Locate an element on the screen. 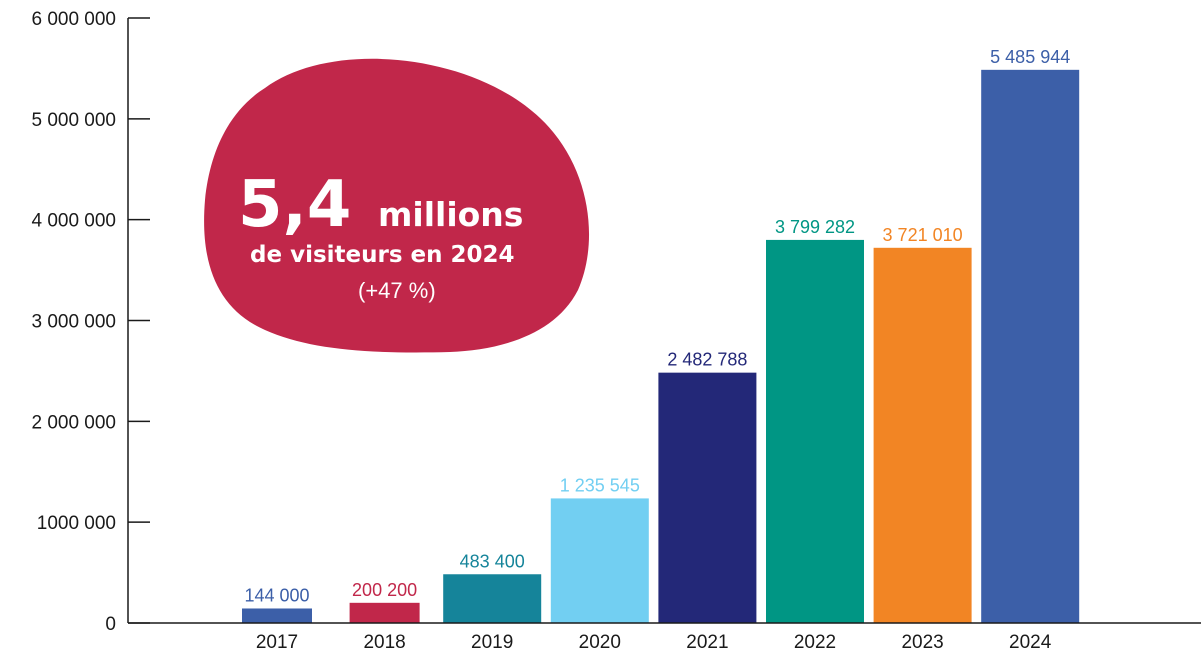  x-tick-label: 2021 is located at coordinates (707, 642).